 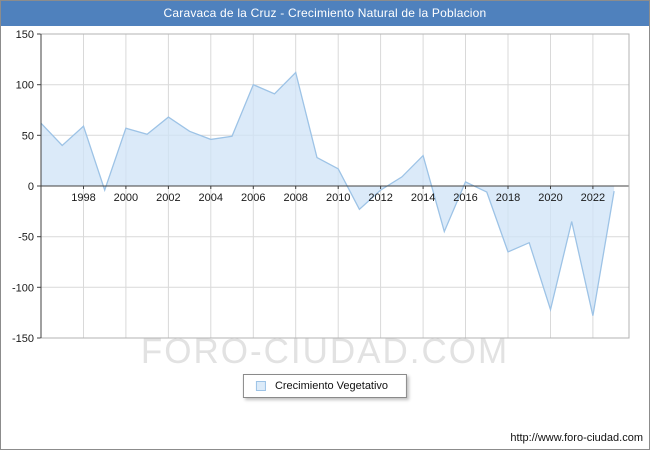 I want to click on svg-text: 0, so click(x=31, y=187).